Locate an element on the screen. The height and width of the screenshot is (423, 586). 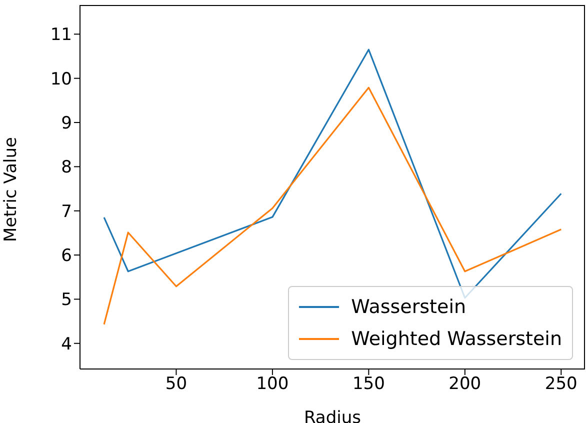
x-axis-title: Radius is located at coordinates (333, 415).